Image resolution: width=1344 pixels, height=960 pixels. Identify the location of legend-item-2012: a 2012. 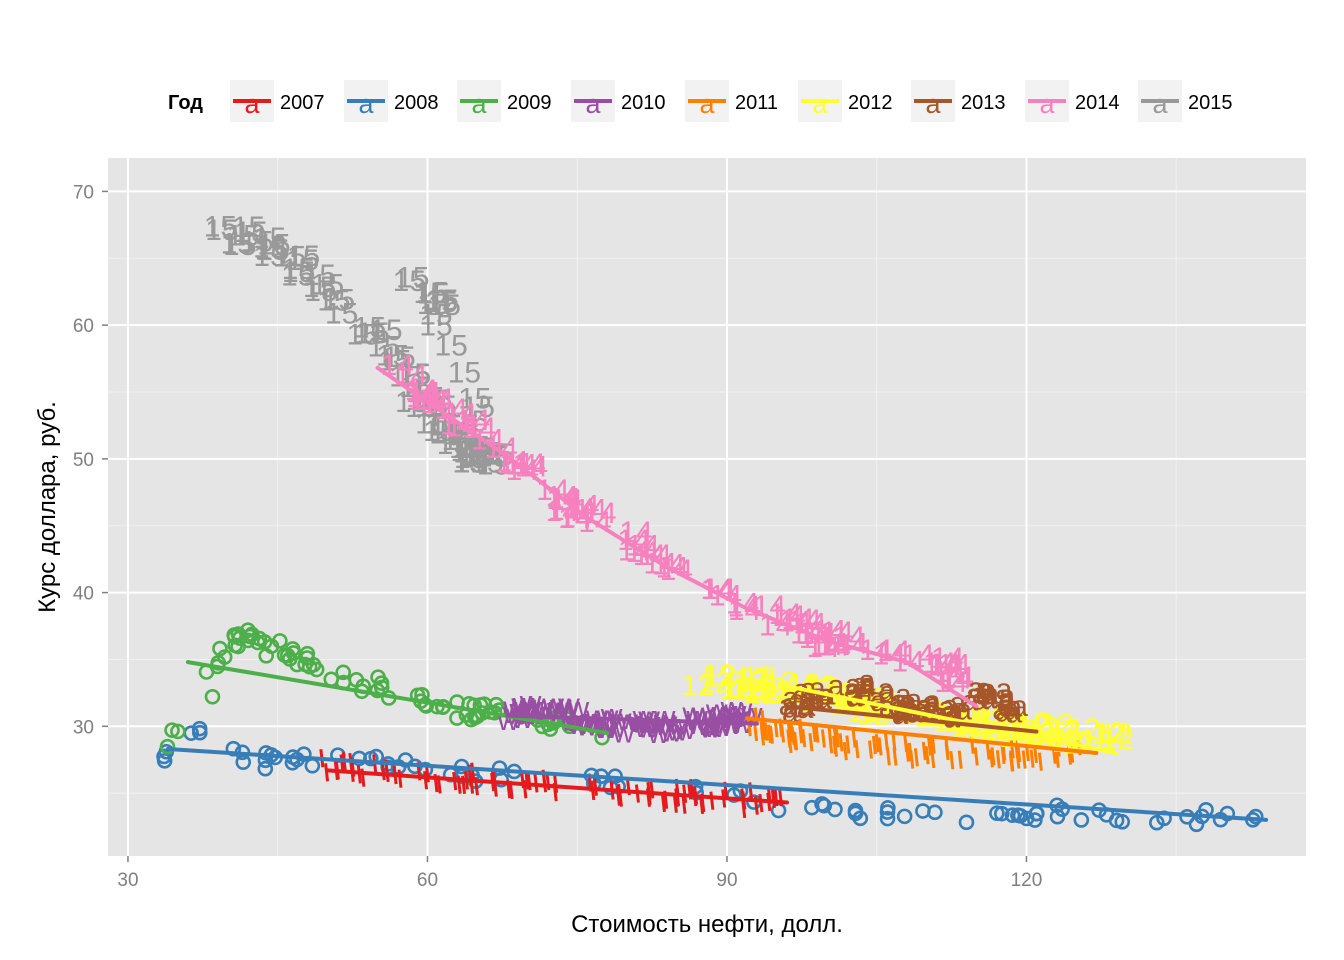
(845, 101).